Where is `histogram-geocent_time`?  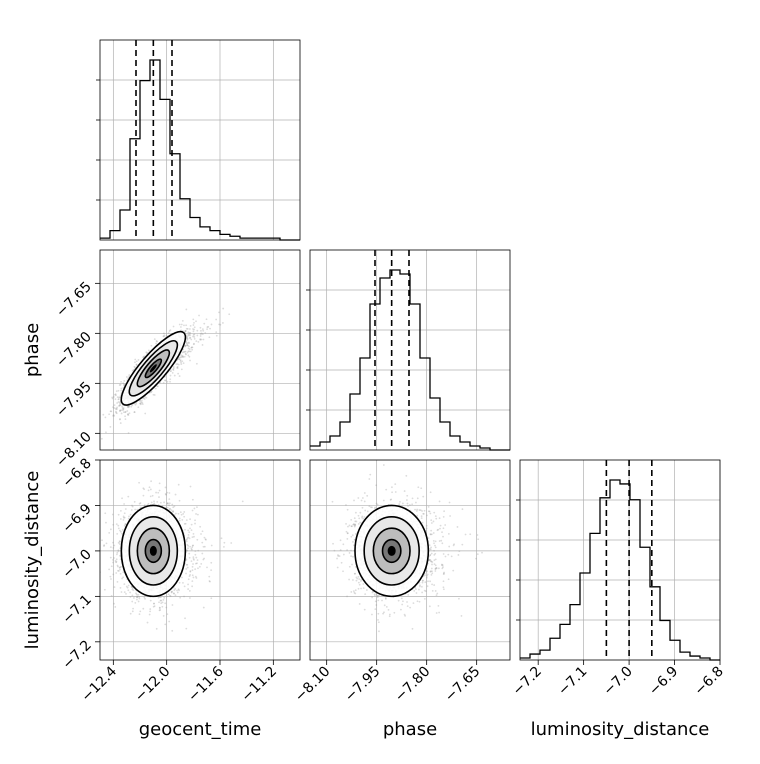 histogram-geocent_time is located at coordinates (198, 140).